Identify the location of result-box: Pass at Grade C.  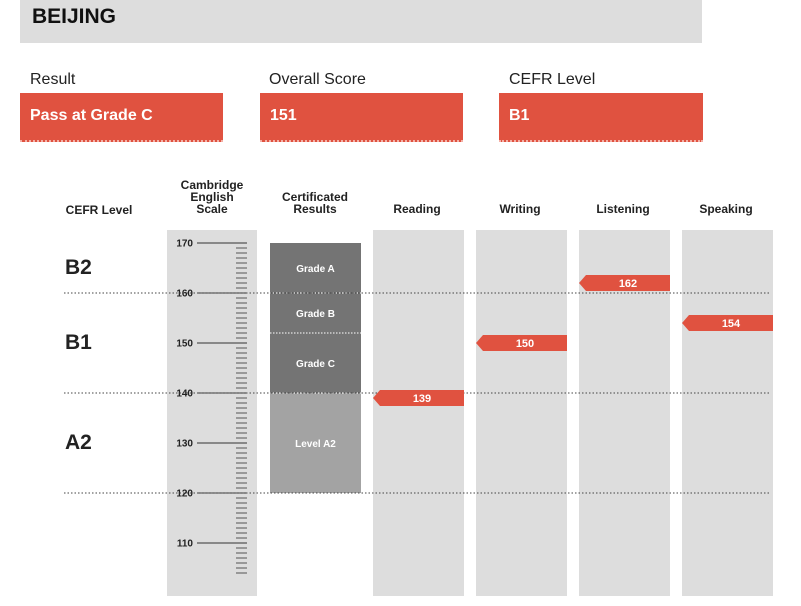
(121, 117).